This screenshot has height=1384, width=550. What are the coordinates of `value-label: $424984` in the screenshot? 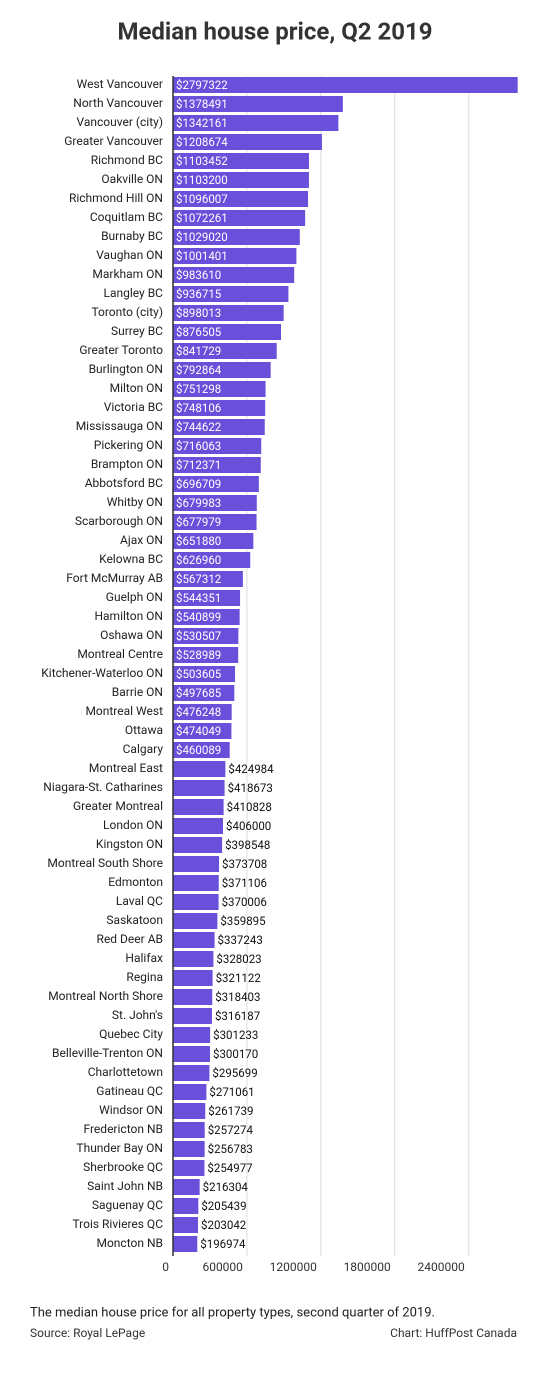 It's located at (251, 769).